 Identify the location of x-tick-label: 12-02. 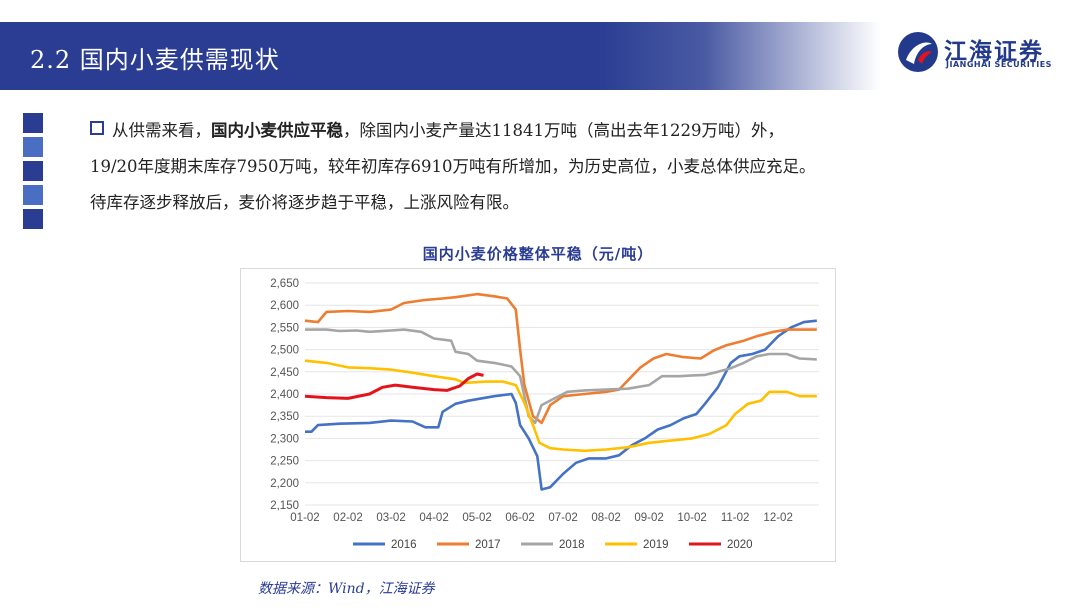
(777, 518).